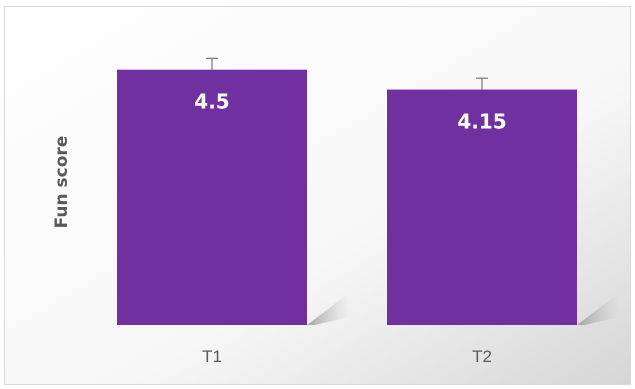 The image size is (635, 389). Describe the element at coordinates (463, 309) in the screenshot. I see `bar-shadows` at that location.